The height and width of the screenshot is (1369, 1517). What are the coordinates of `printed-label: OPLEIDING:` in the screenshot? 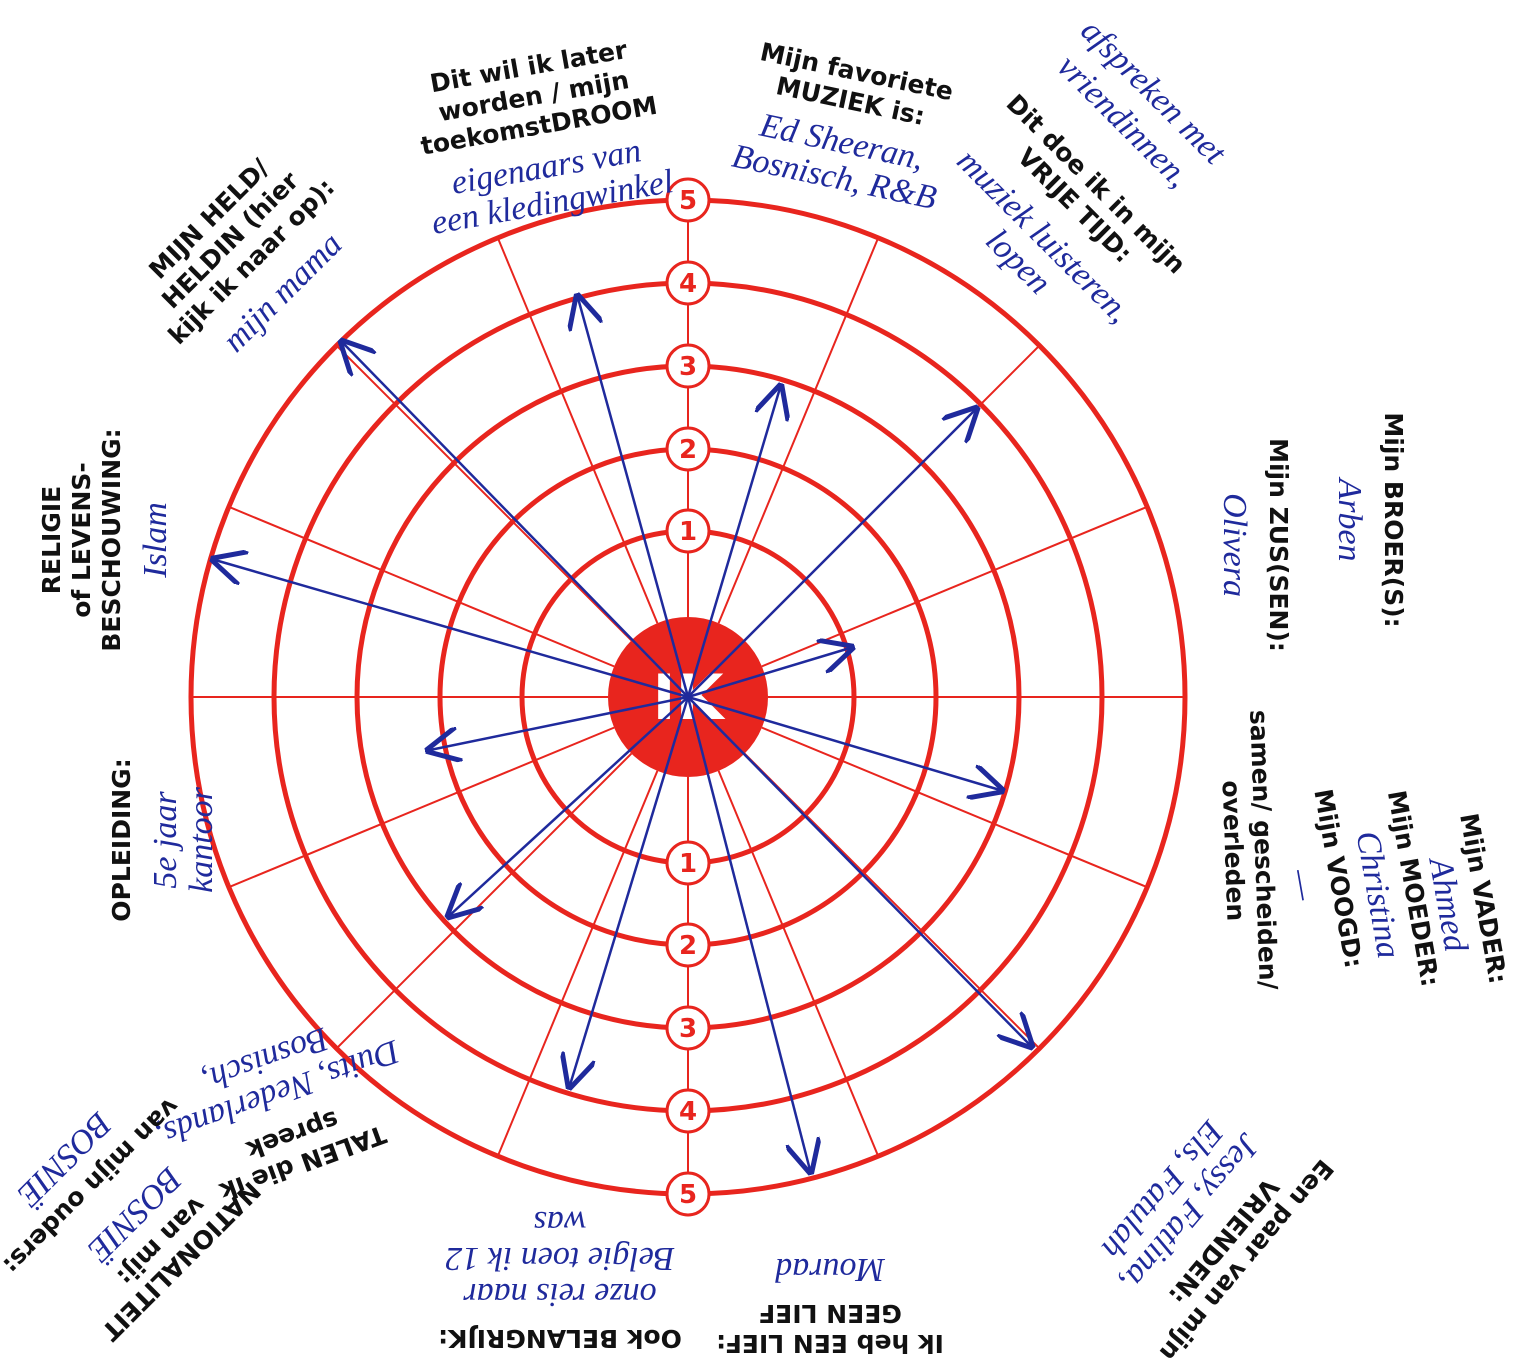 It's located at (121, 839).